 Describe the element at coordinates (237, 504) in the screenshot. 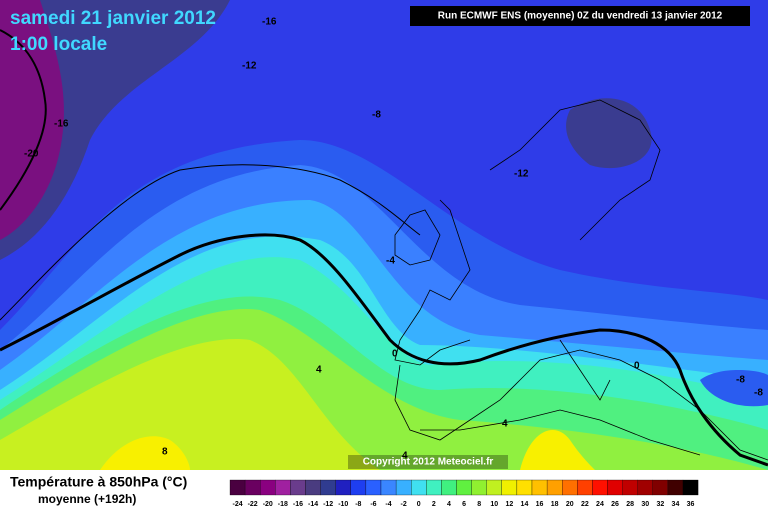

I see `legend-label: -24` at that location.